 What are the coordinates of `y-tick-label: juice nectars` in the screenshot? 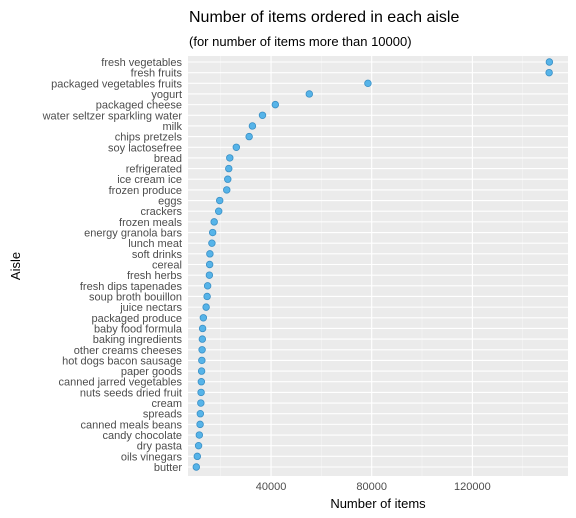 It's located at (150, 308).